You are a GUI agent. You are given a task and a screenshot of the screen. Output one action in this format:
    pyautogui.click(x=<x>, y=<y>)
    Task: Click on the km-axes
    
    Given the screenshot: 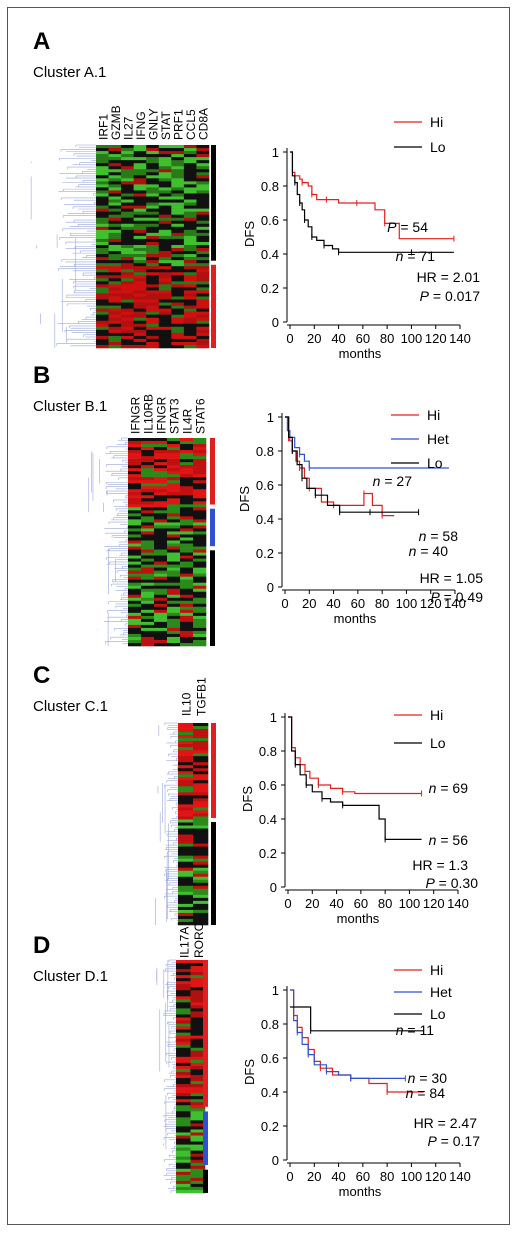 What is the action you would take?
    pyautogui.click(x=372, y=1076)
    